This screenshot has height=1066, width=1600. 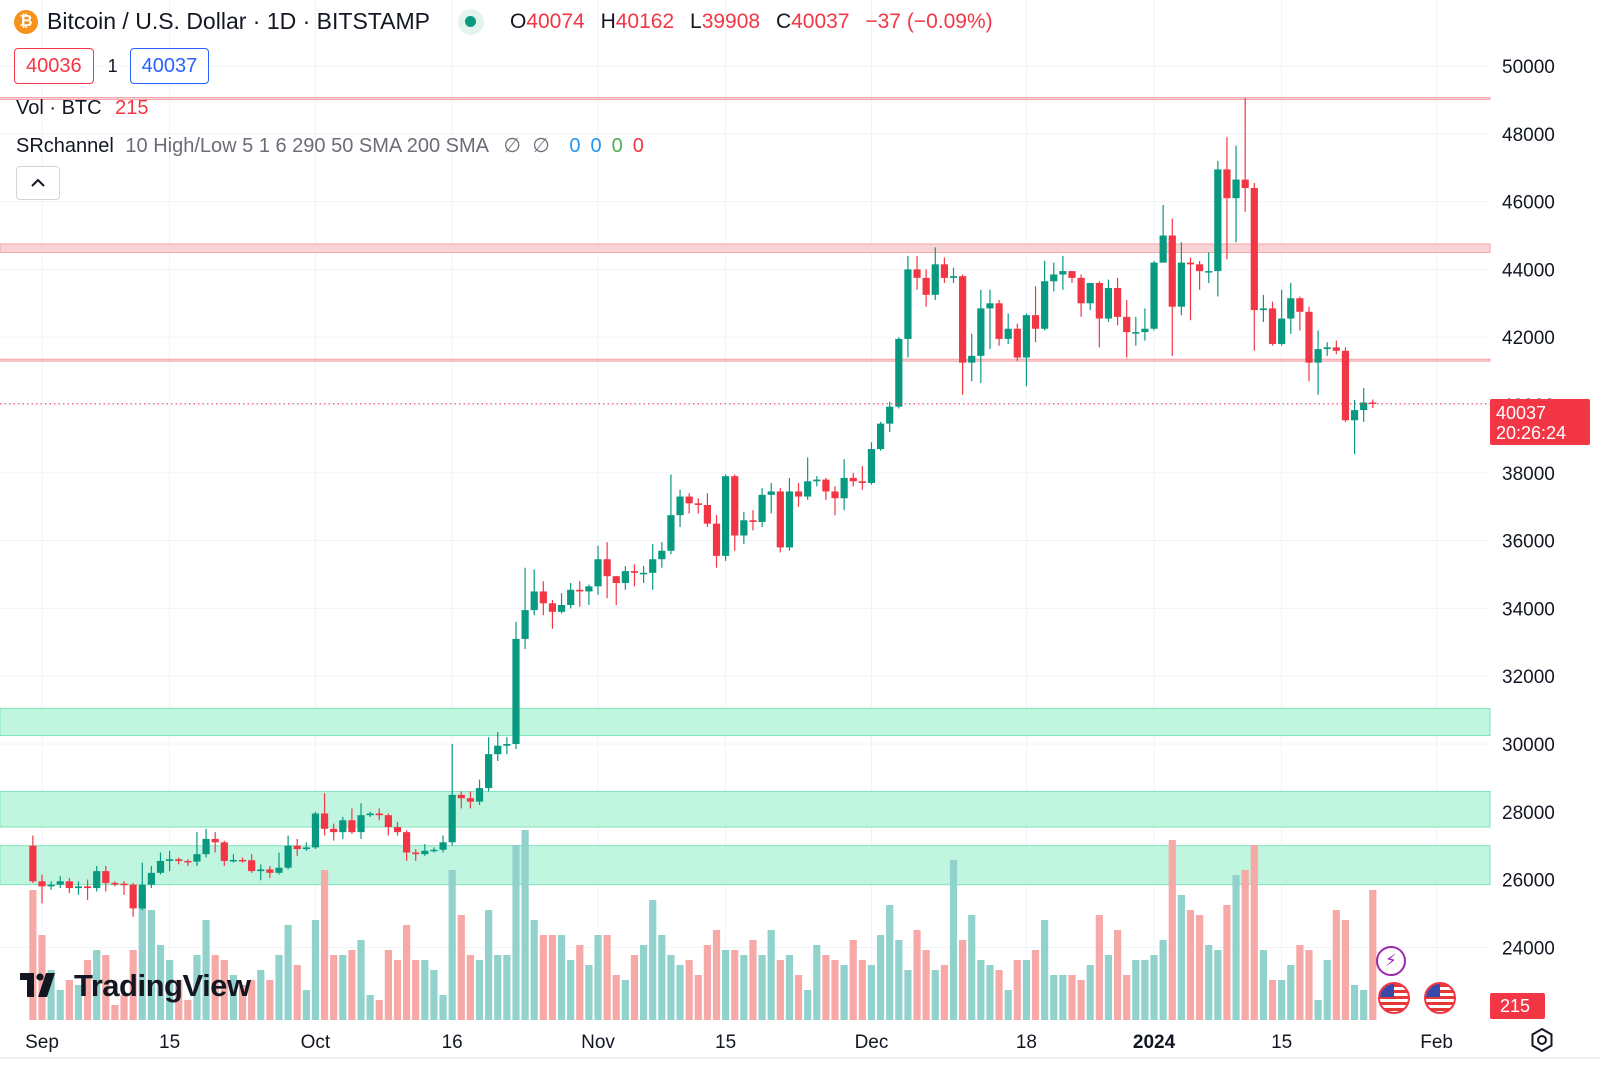 I want to click on volume-indicator-legend: Vol · BTC 215, so click(x=82, y=108).